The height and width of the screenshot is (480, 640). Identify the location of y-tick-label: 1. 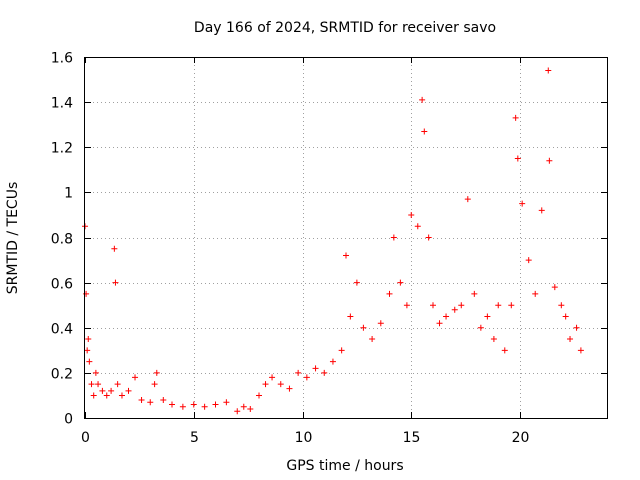
(68, 194).